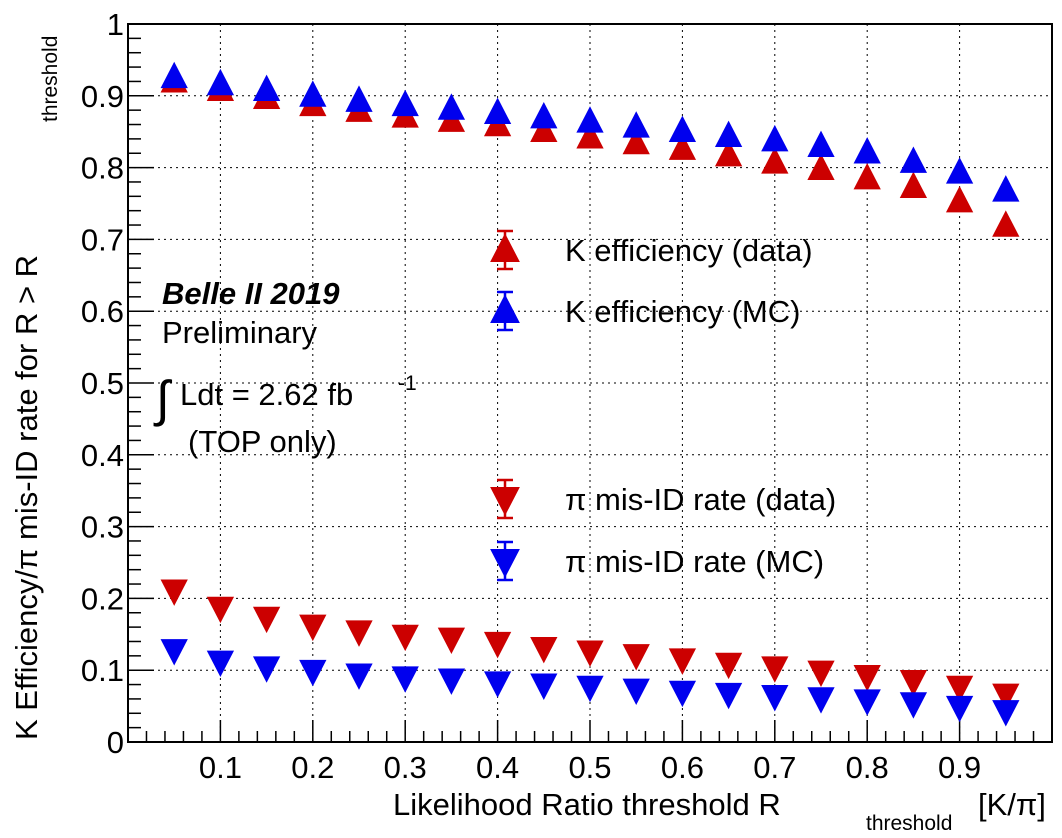 Image resolution: width=1062 pixels, height=838 pixels. What do you see at coordinates (589, 767) in the screenshot?
I see `x-tick-label: 0.5` at bounding box center [589, 767].